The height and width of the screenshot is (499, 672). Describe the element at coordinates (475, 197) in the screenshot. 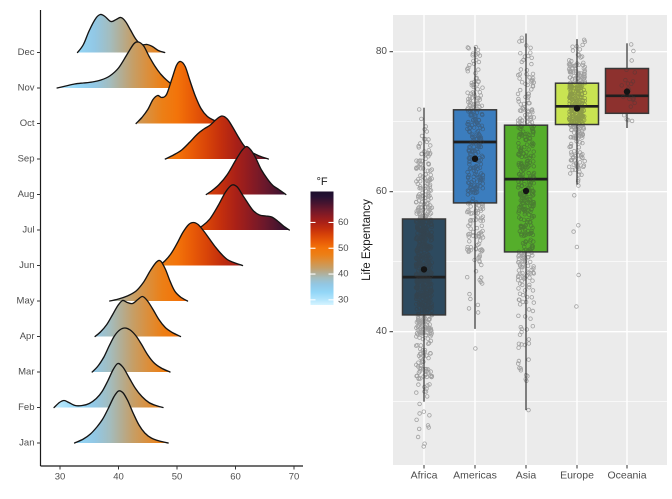

I see `jitter-points` at that location.